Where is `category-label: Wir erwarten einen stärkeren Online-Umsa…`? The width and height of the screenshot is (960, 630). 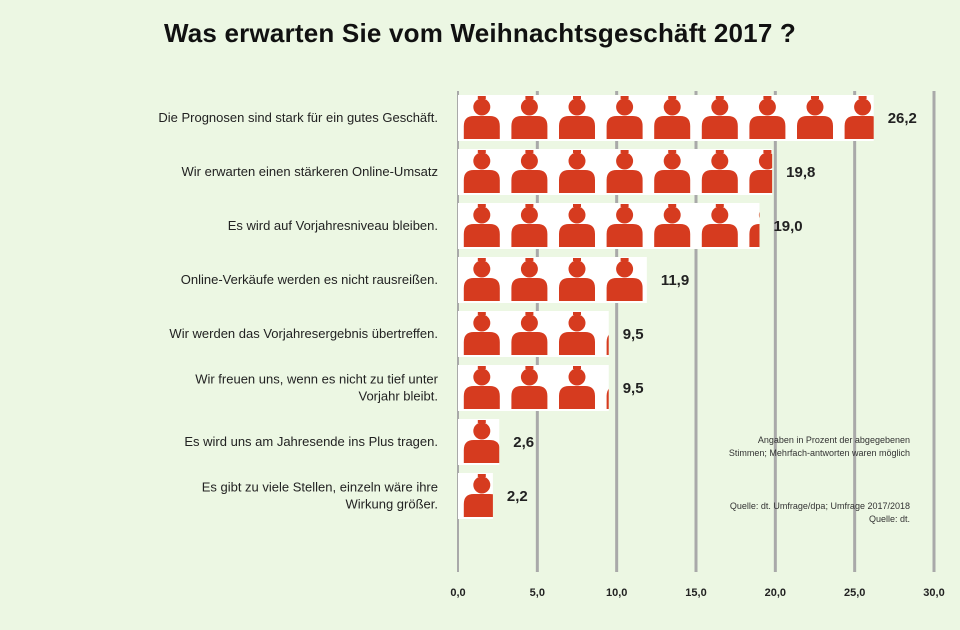 category-label: Wir erwarten einen stärkeren Online-Umsa… is located at coordinates (310, 171).